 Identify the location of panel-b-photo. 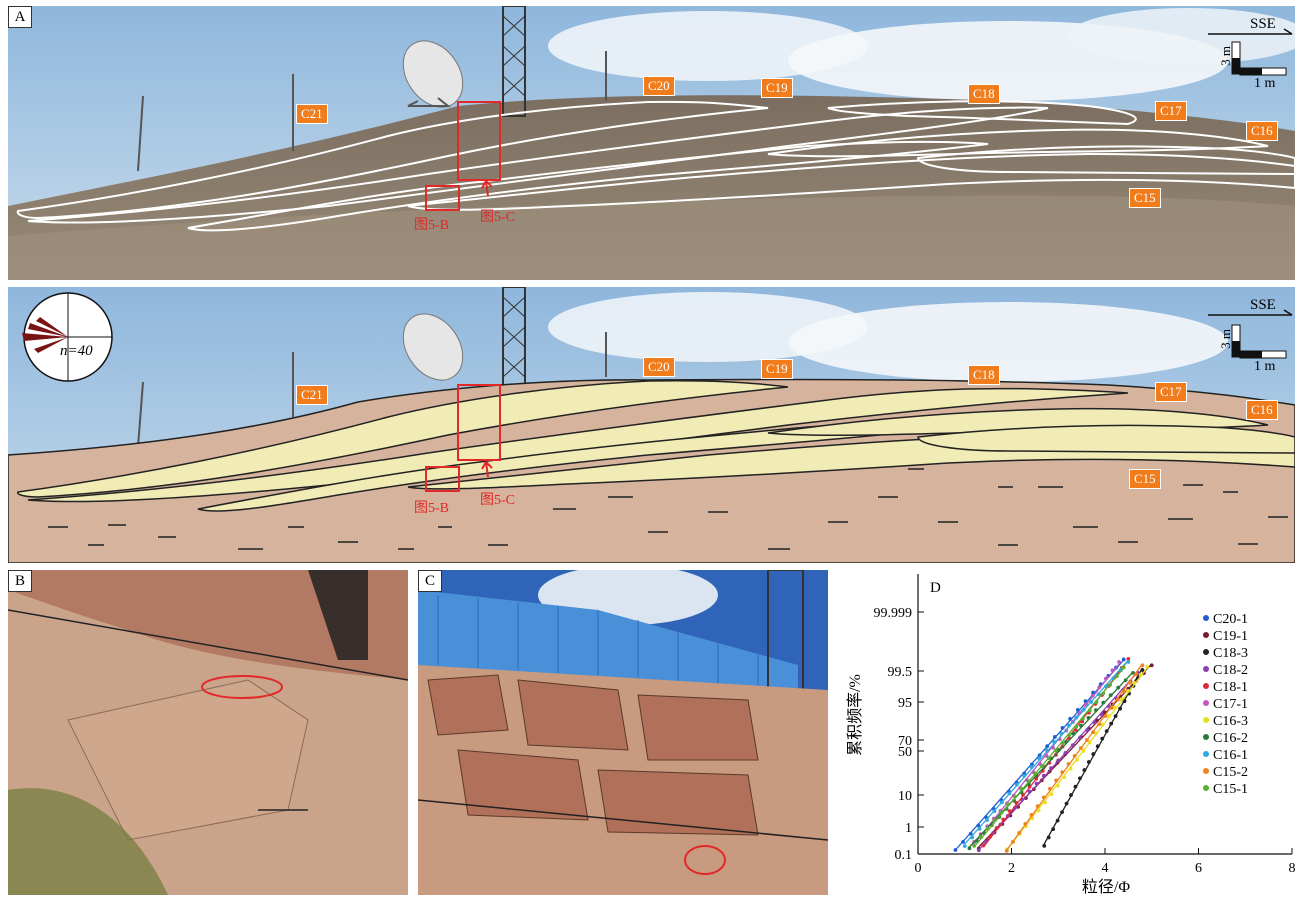
(208, 732).